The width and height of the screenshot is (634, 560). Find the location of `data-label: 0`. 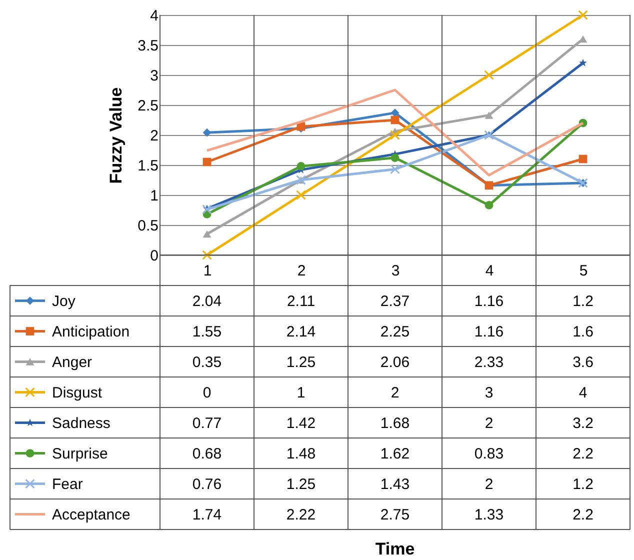

data-label: 0 is located at coordinates (207, 393).